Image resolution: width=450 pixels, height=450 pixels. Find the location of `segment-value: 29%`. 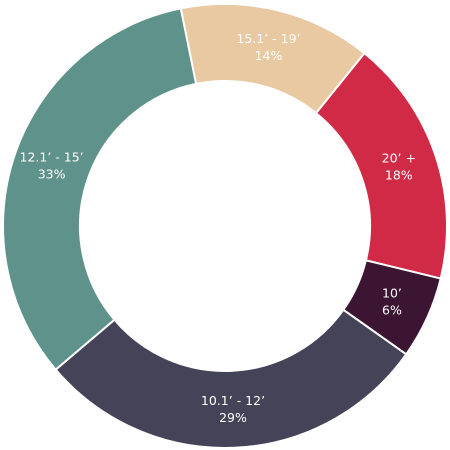

segment-value: 29% is located at coordinates (233, 417).